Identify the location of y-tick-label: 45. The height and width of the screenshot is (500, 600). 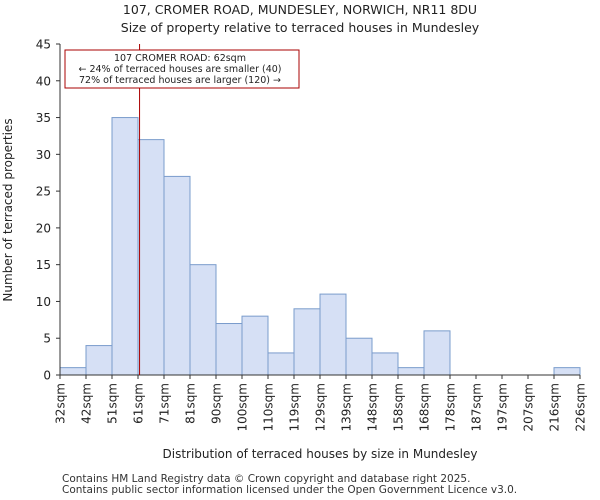
(43, 45).